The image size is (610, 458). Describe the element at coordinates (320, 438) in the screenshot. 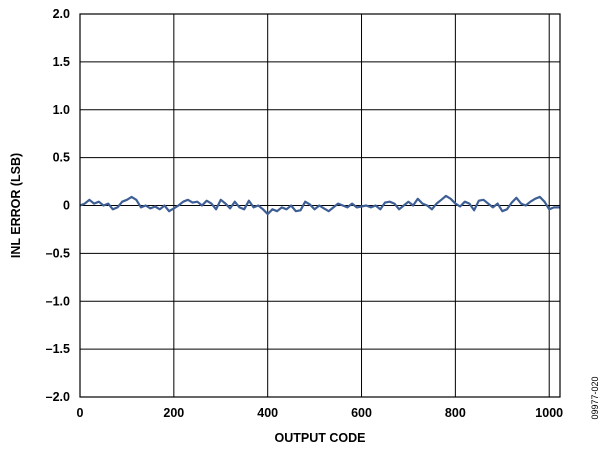

I see `x-axis-label: OUTPUT CODE` at that location.